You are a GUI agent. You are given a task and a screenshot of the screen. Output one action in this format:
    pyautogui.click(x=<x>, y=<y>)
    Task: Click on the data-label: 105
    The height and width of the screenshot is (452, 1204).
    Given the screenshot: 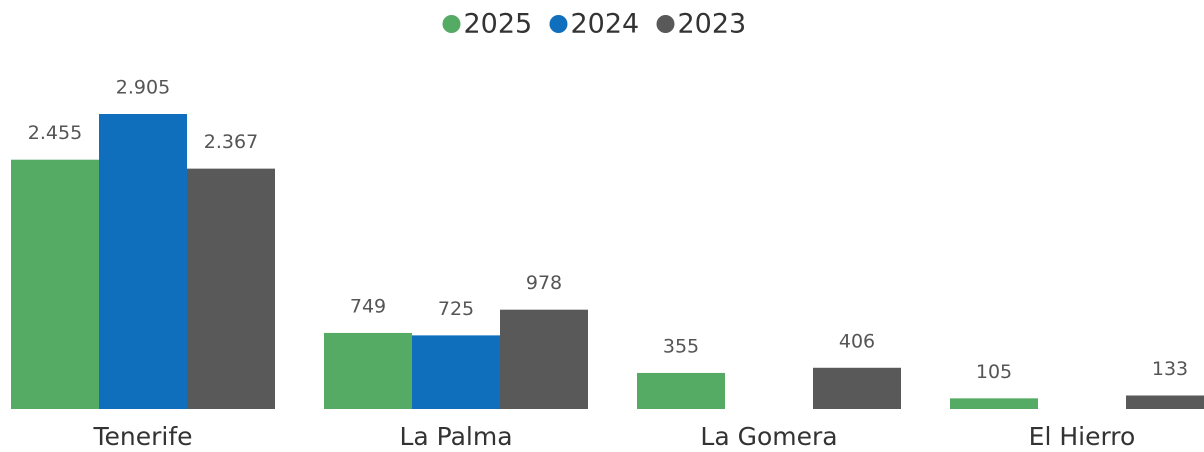 What is the action you would take?
    pyautogui.click(x=994, y=372)
    